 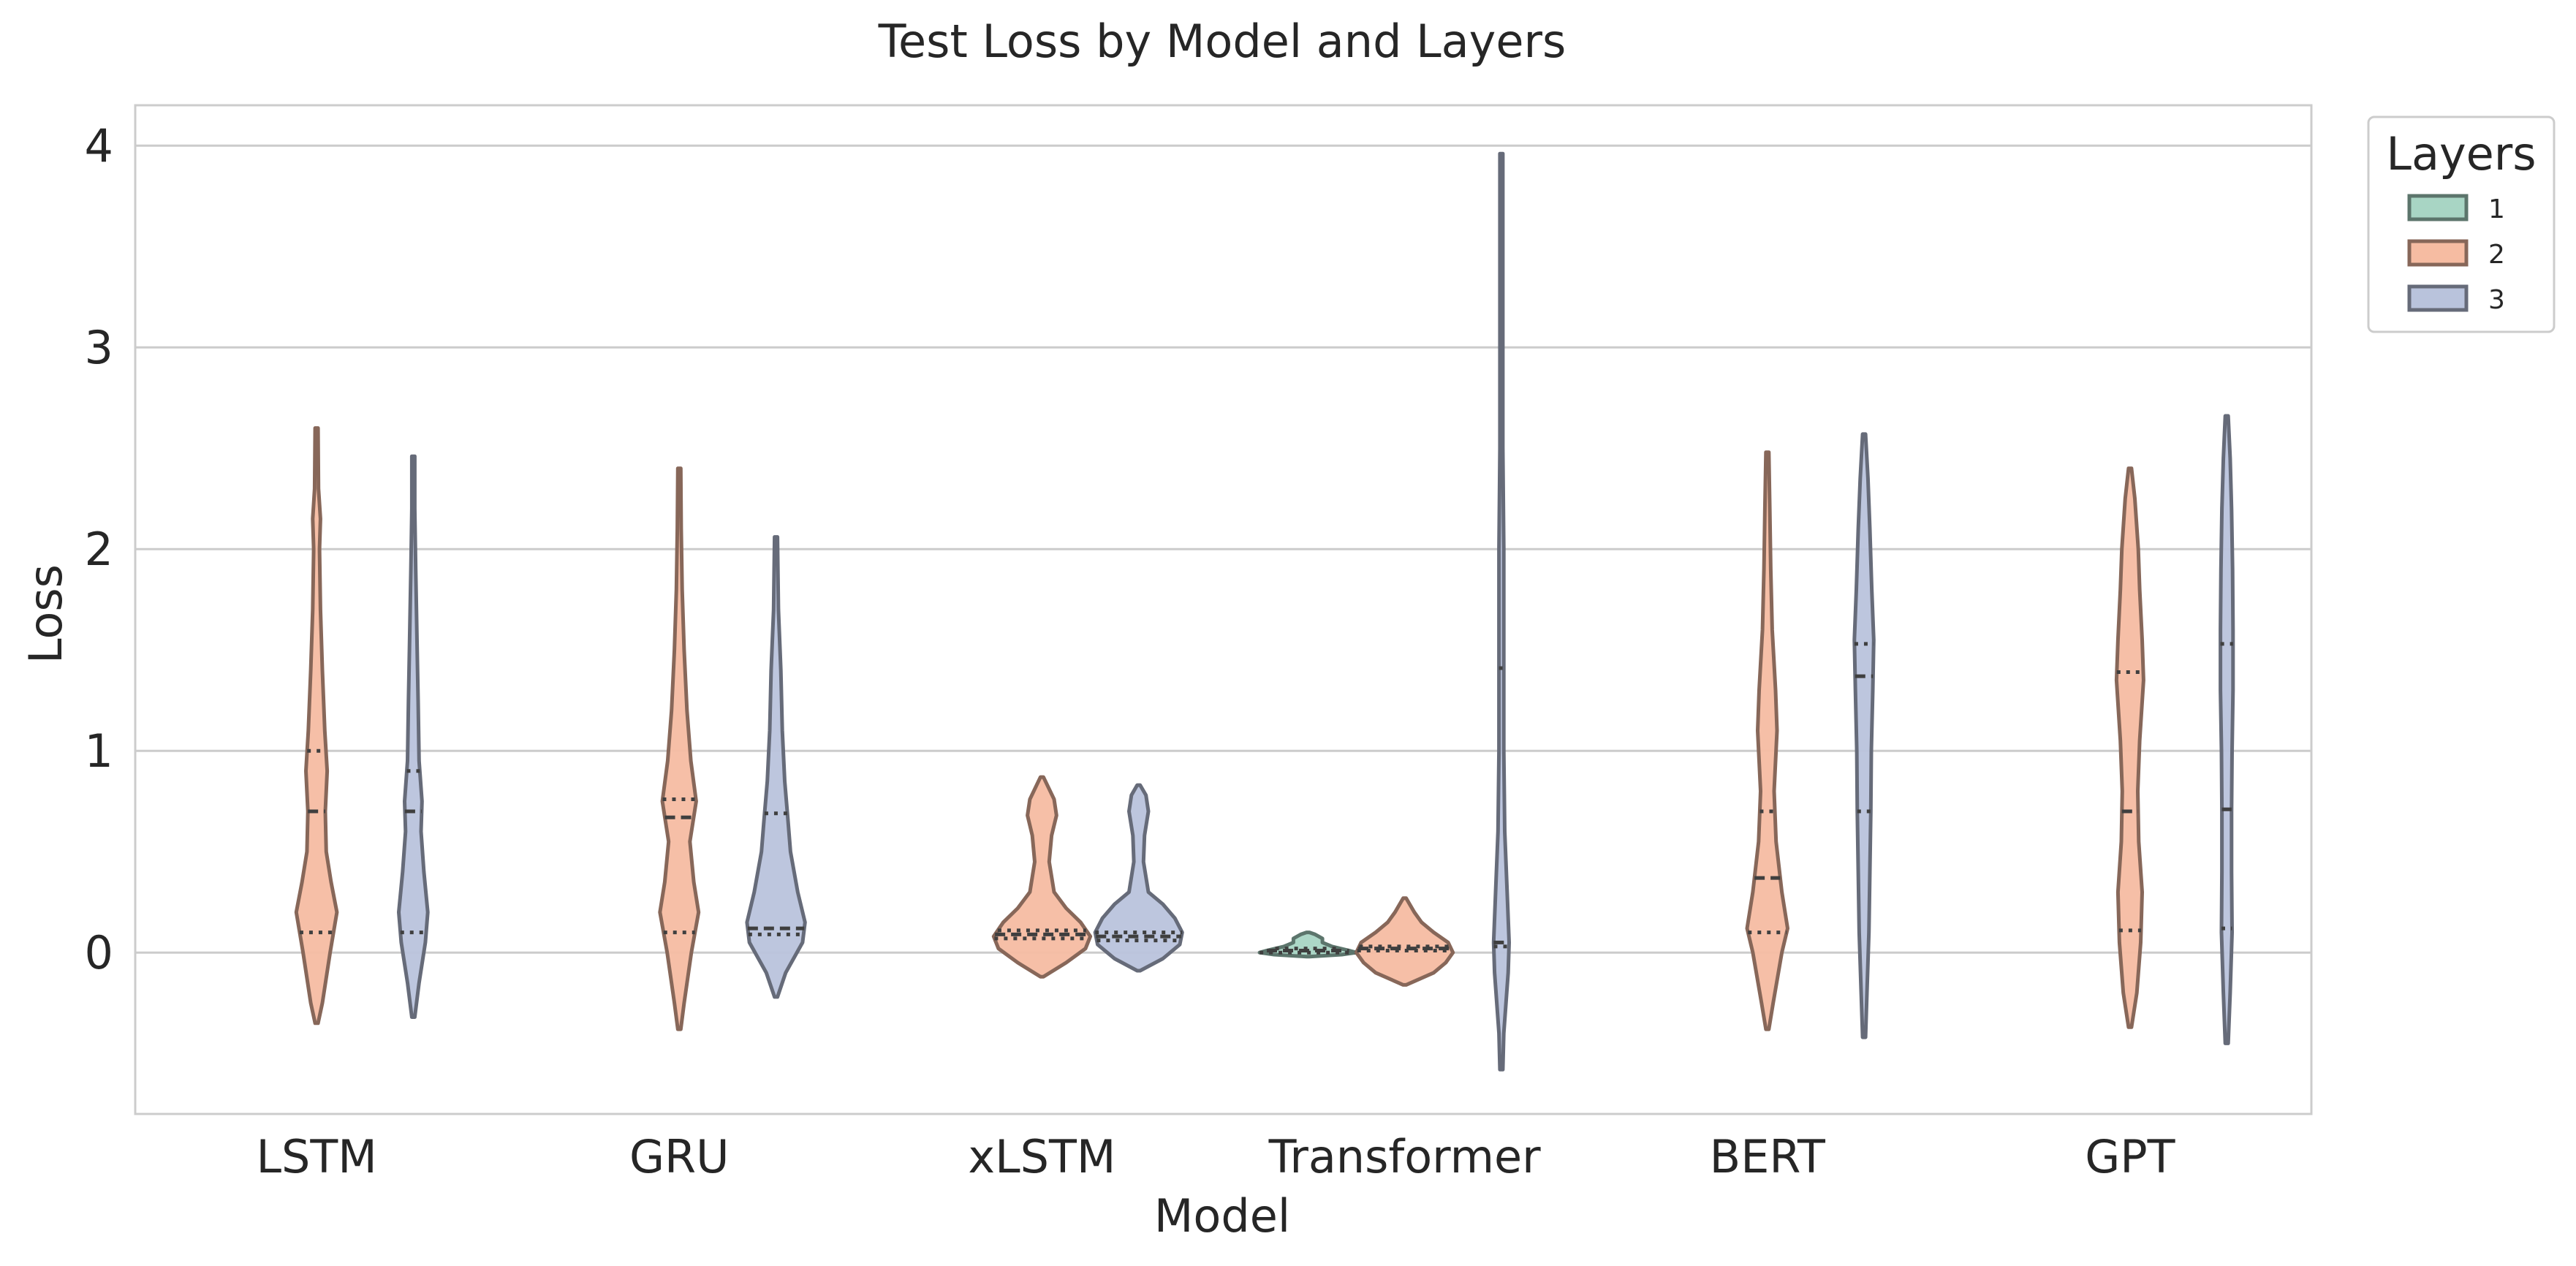 I want to click on x-tick-label: LSTM, so click(x=316, y=1156).